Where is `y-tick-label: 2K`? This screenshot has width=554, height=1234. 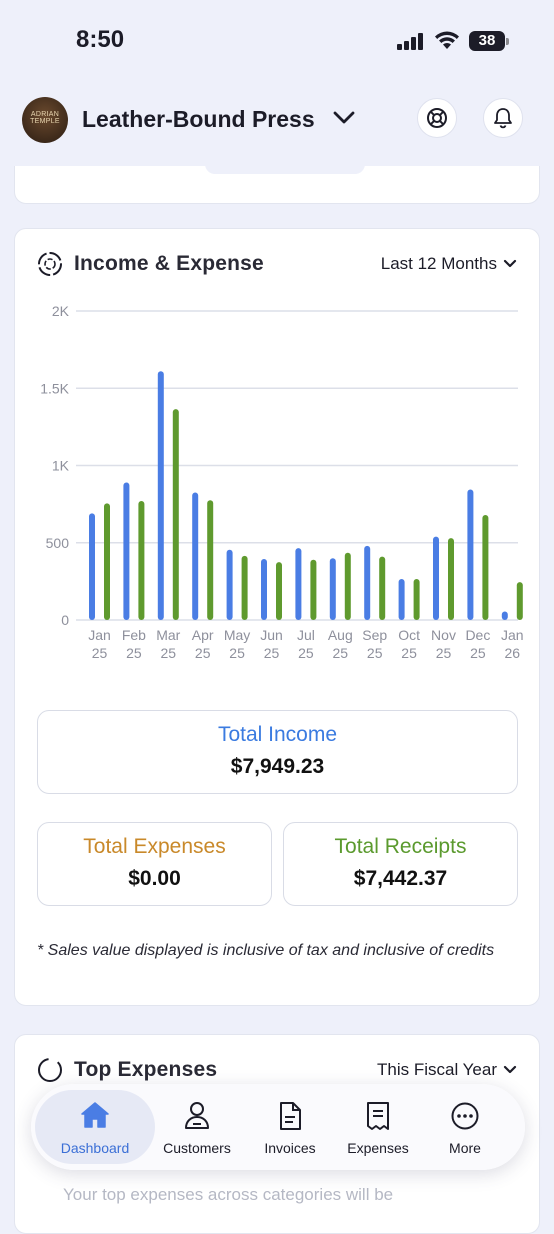 y-tick-label: 2K is located at coordinates (61, 311).